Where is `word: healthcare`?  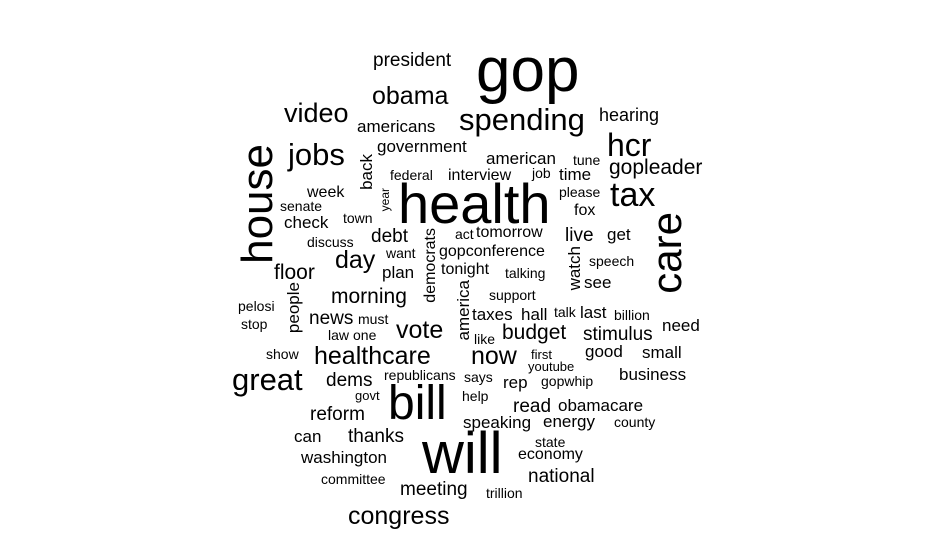 word: healthcare is located at coordinates (372, 356).